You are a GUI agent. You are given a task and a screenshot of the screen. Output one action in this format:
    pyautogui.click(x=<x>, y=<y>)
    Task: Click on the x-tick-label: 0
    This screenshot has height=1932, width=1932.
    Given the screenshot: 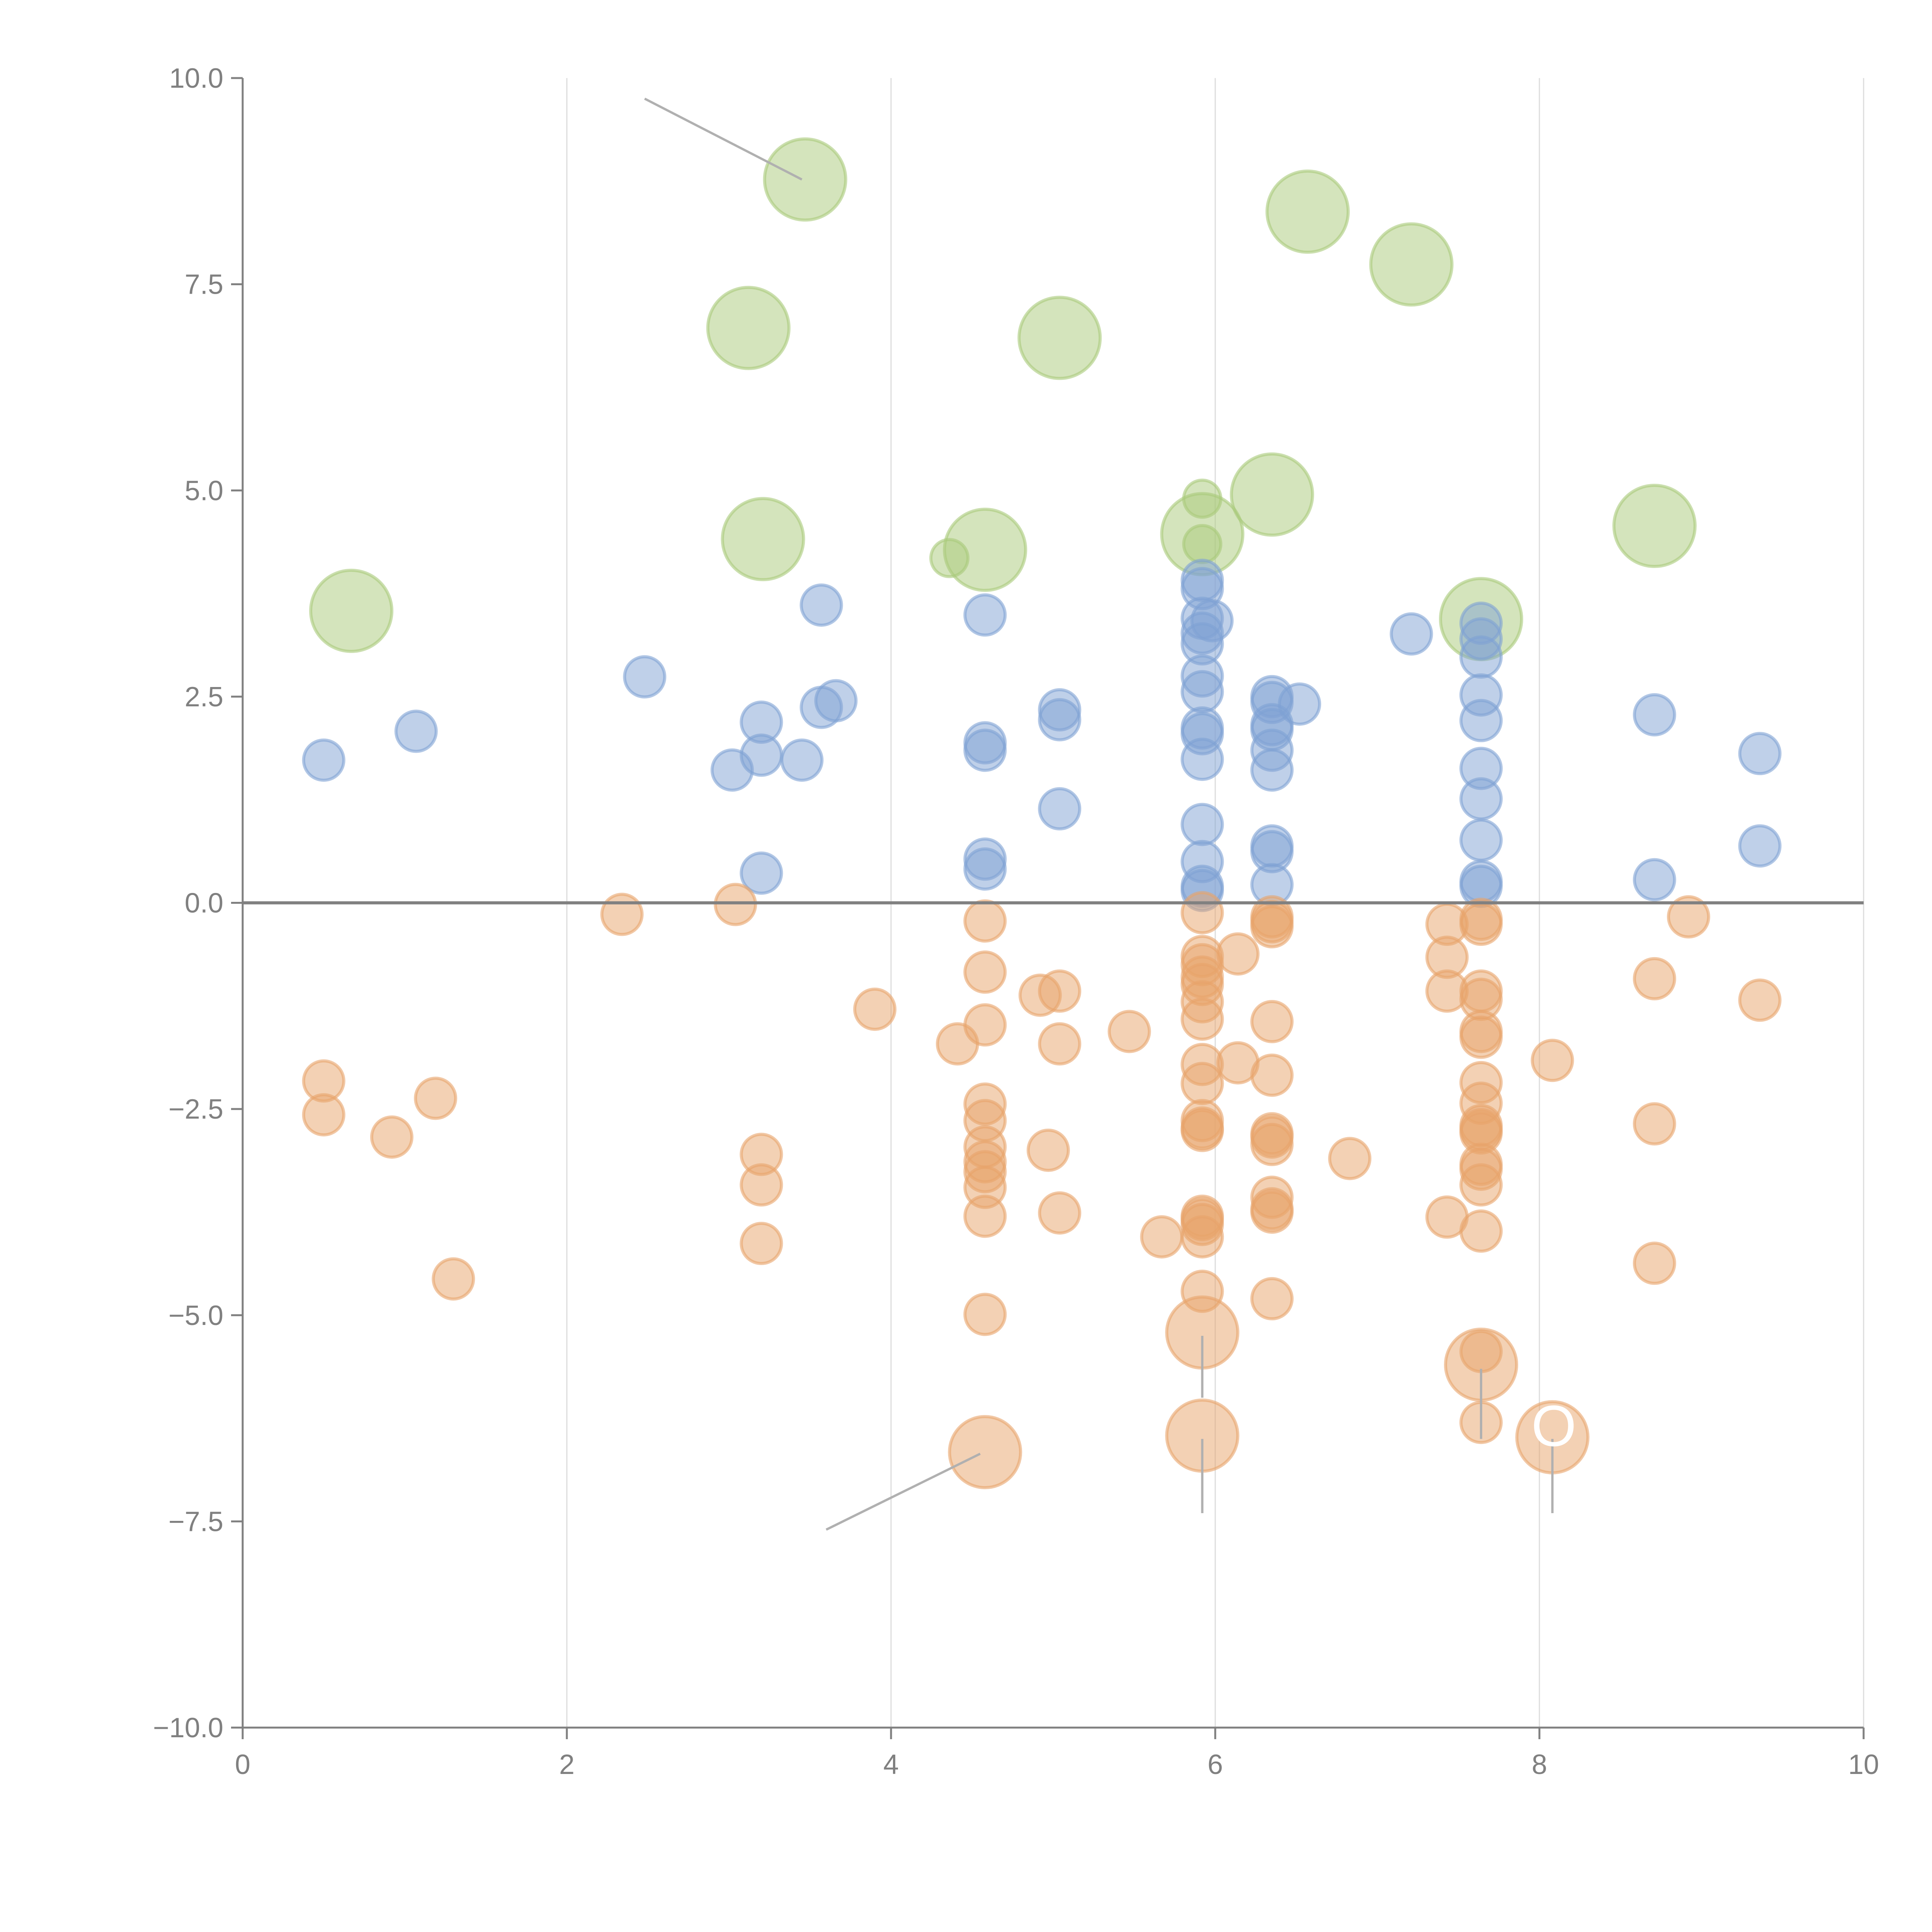 What is the action you would take?
    pyautogui.click(x=243, y=1765)
    